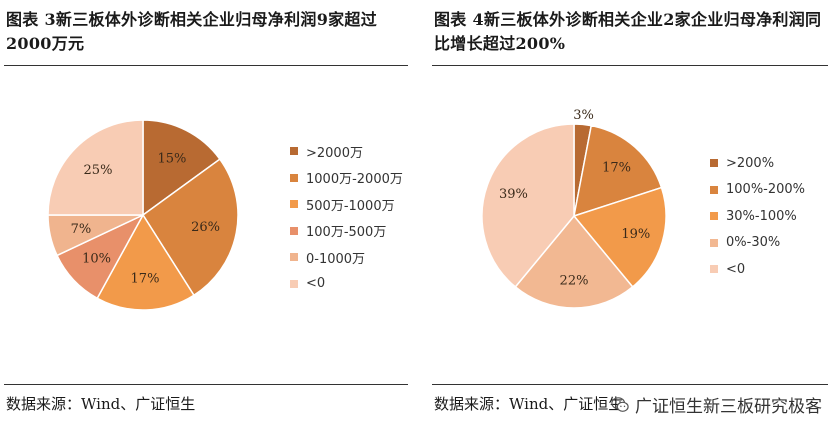 The height and width of the screenshot is (445, 832). What do you see at coordinates (96, 259) in the screenshot?
I see `slice-data-label: 10%` at bounding box center [96, 259].